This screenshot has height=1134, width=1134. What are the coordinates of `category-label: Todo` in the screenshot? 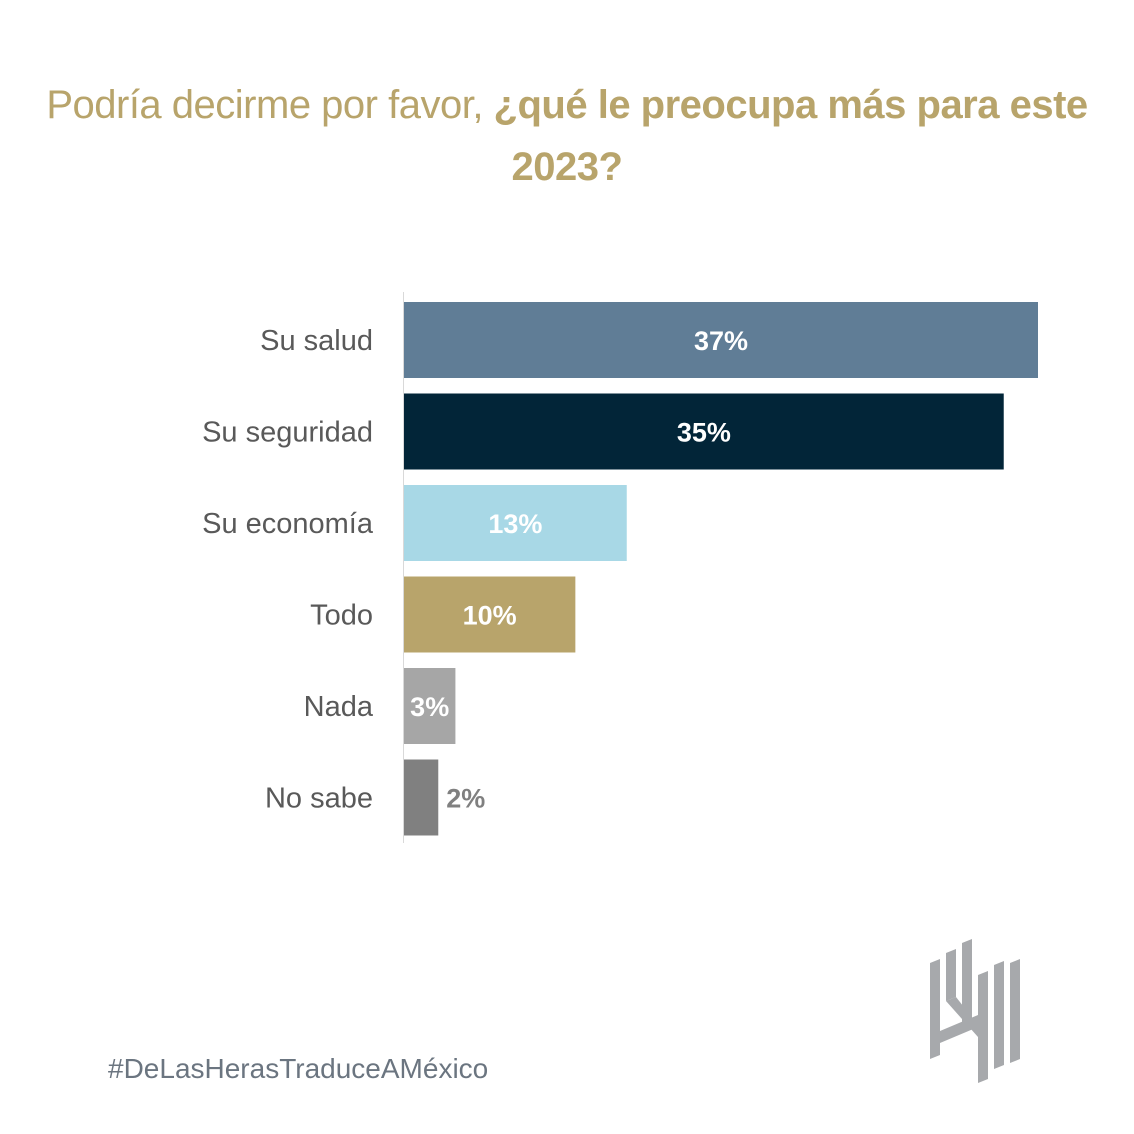 It's located at (341, 616).